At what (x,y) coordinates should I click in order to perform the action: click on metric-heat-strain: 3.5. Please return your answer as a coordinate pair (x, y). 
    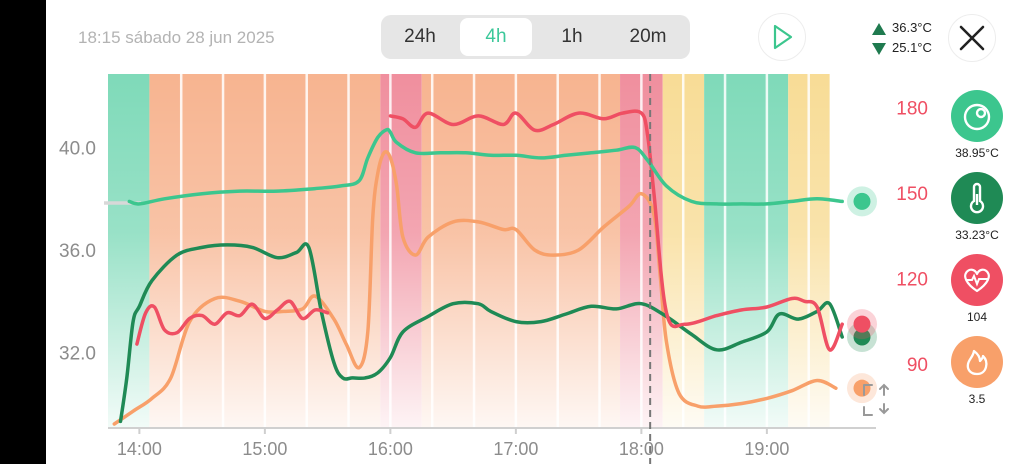
    Looking at the image, I should click on (977, 371).